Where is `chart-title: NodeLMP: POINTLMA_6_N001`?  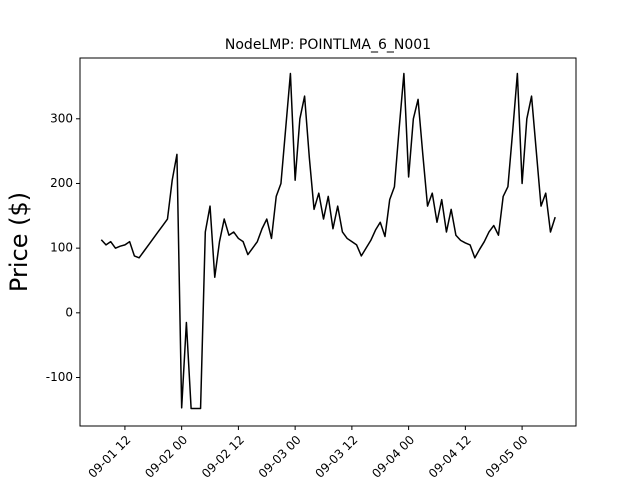
chart-title: NodeLMP: POINTLMA_6_N001 is located at coordinates (328, 45).